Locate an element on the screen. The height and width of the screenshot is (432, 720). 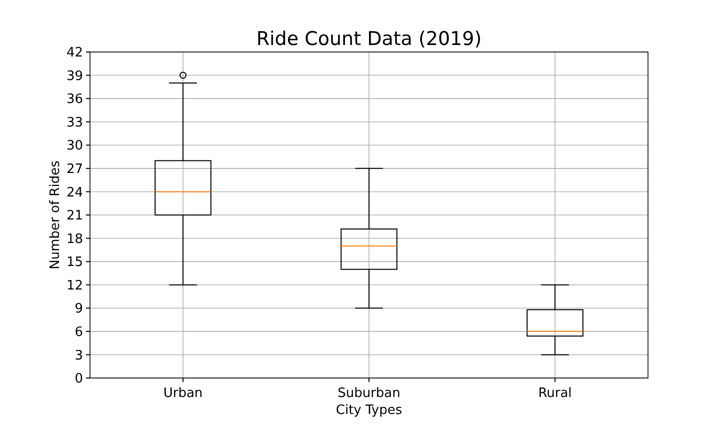
x-axis-title: City Types is located at coordinates (369, 410).